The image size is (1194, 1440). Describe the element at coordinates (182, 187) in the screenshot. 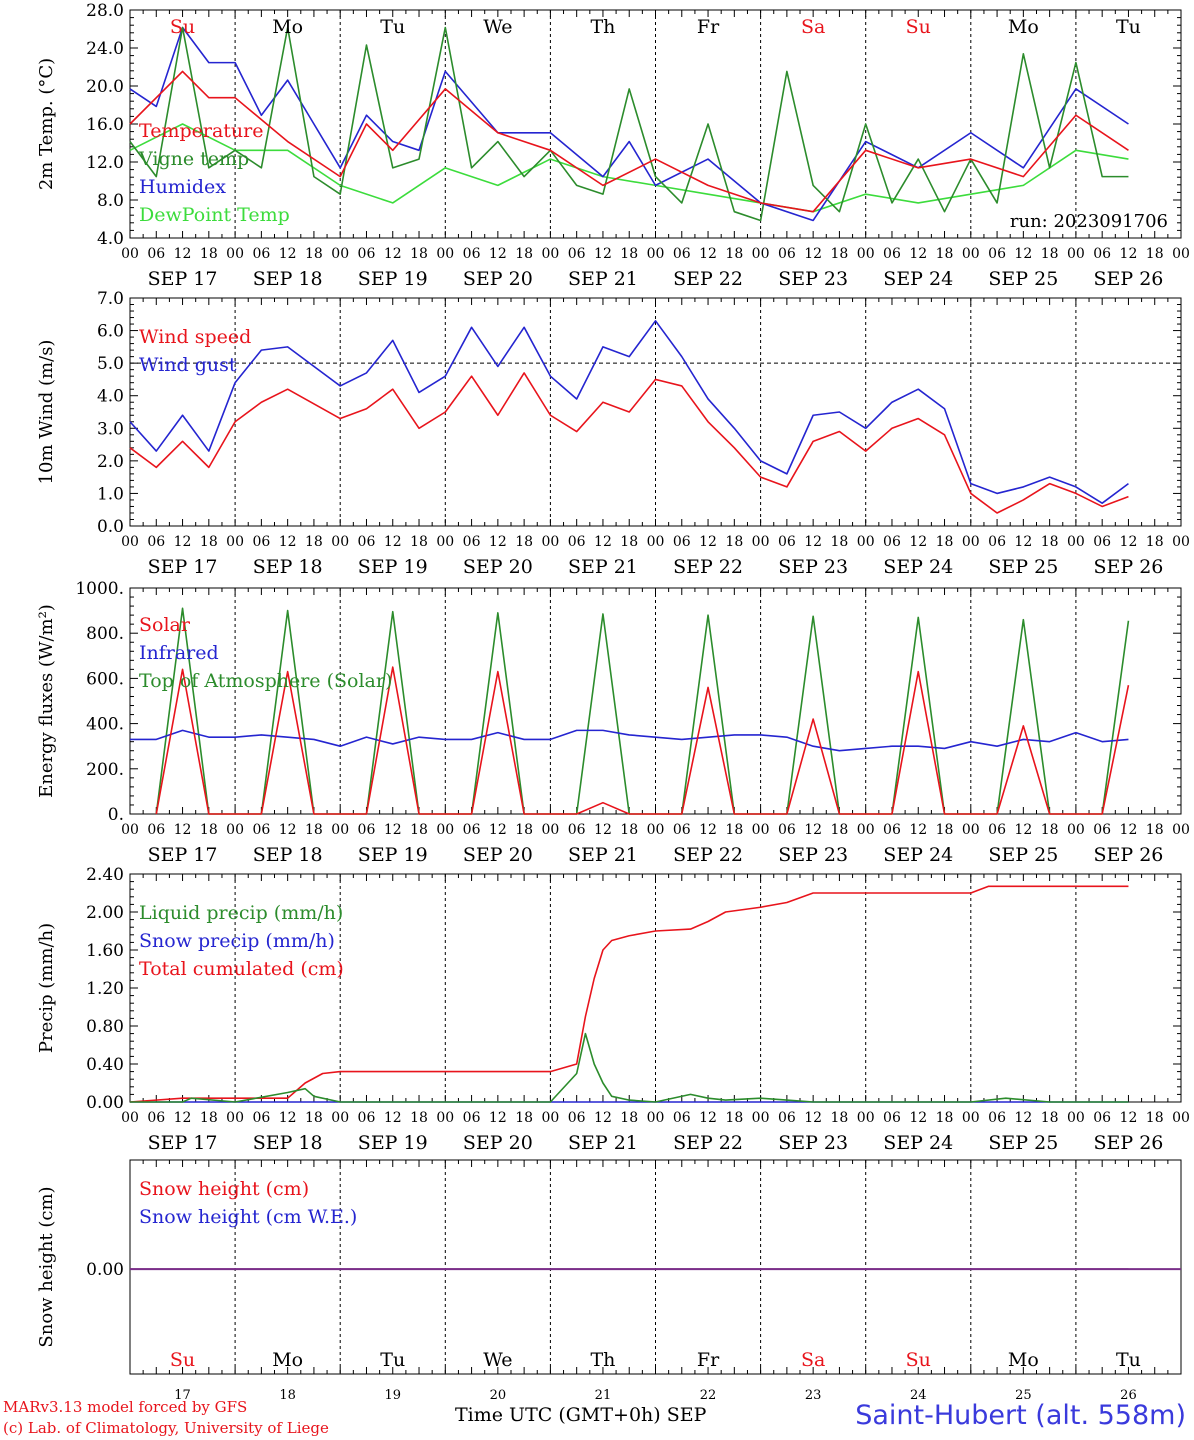

I see `legend-entry: Humidex` at that location.